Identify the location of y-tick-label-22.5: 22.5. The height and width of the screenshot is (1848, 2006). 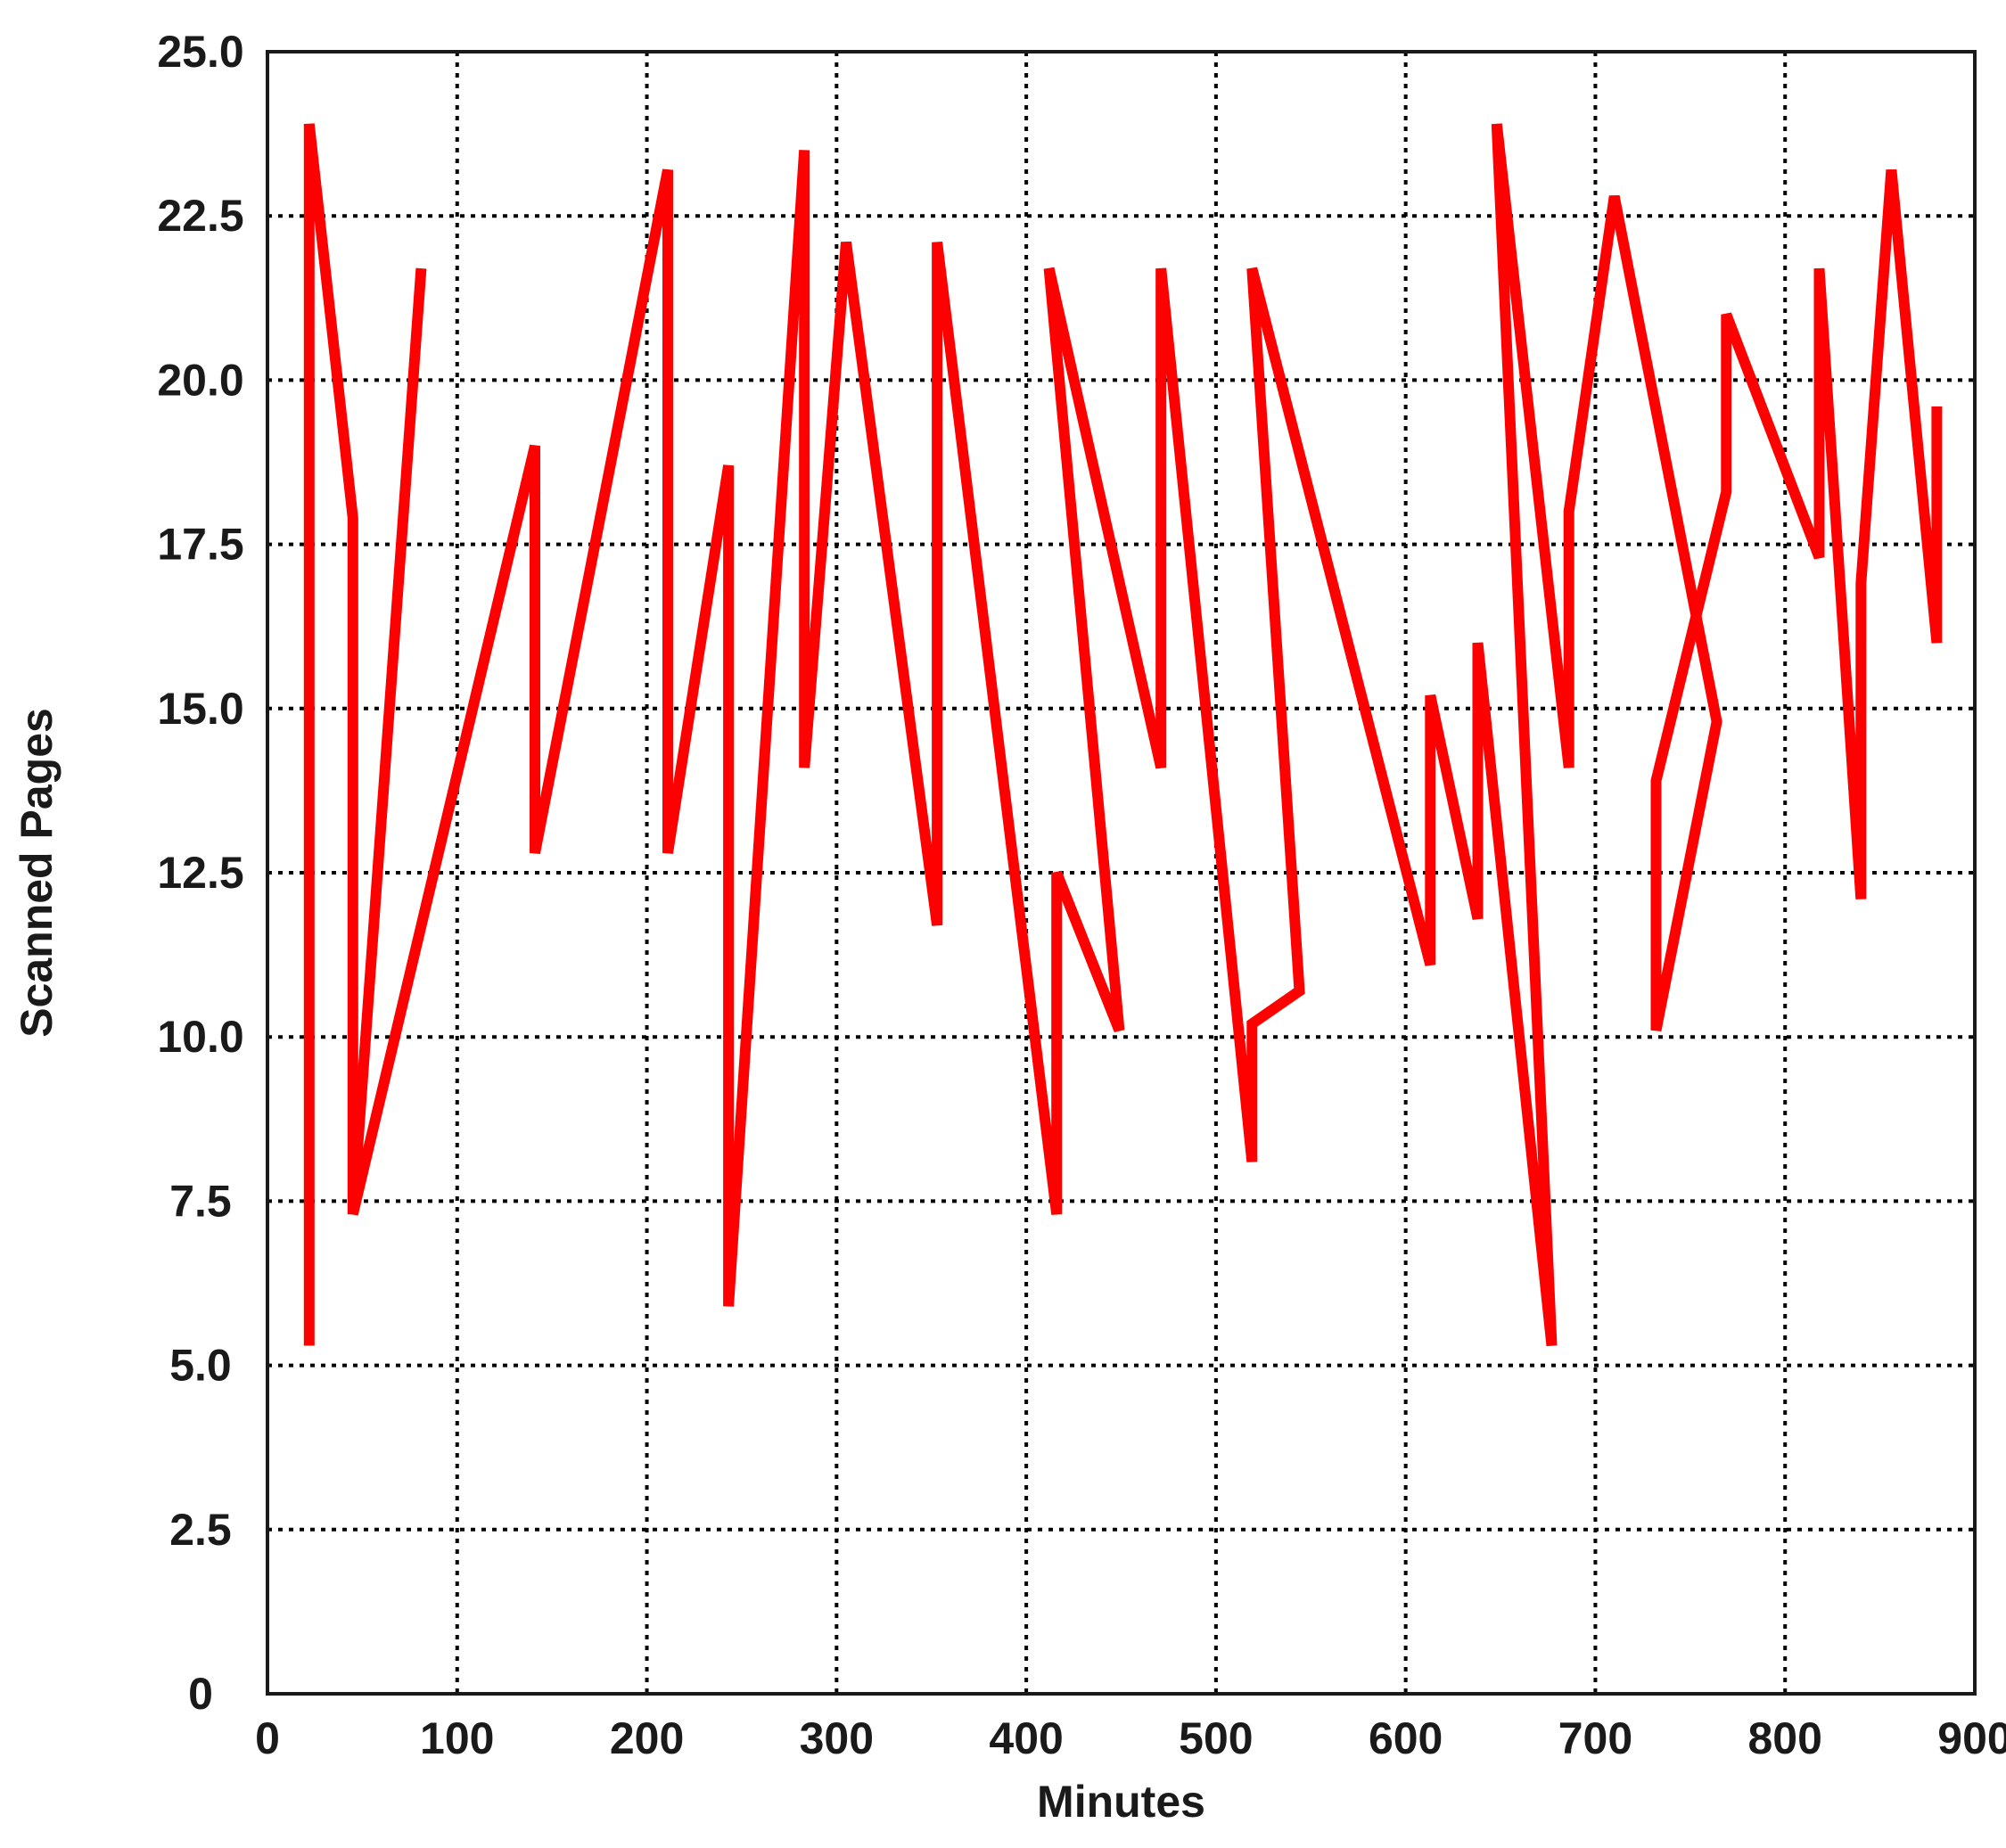
(200, 216).